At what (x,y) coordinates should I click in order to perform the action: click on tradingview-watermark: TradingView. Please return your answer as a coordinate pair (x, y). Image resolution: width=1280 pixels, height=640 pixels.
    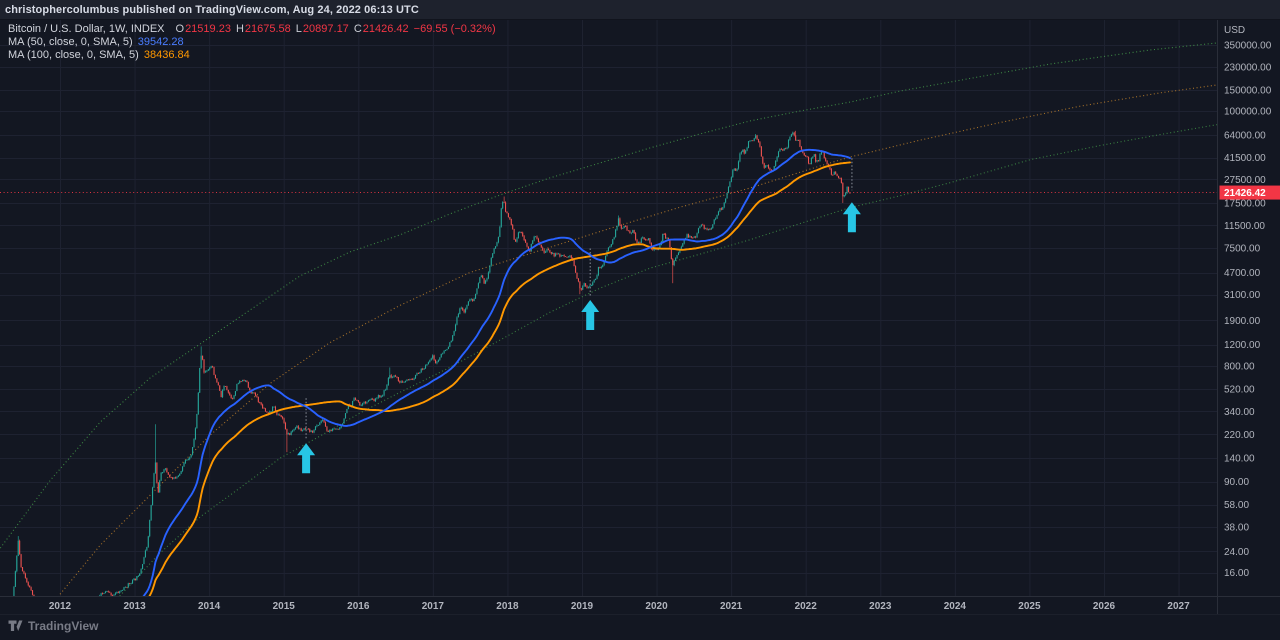
    Looking at the image, I should click on (53, 626).